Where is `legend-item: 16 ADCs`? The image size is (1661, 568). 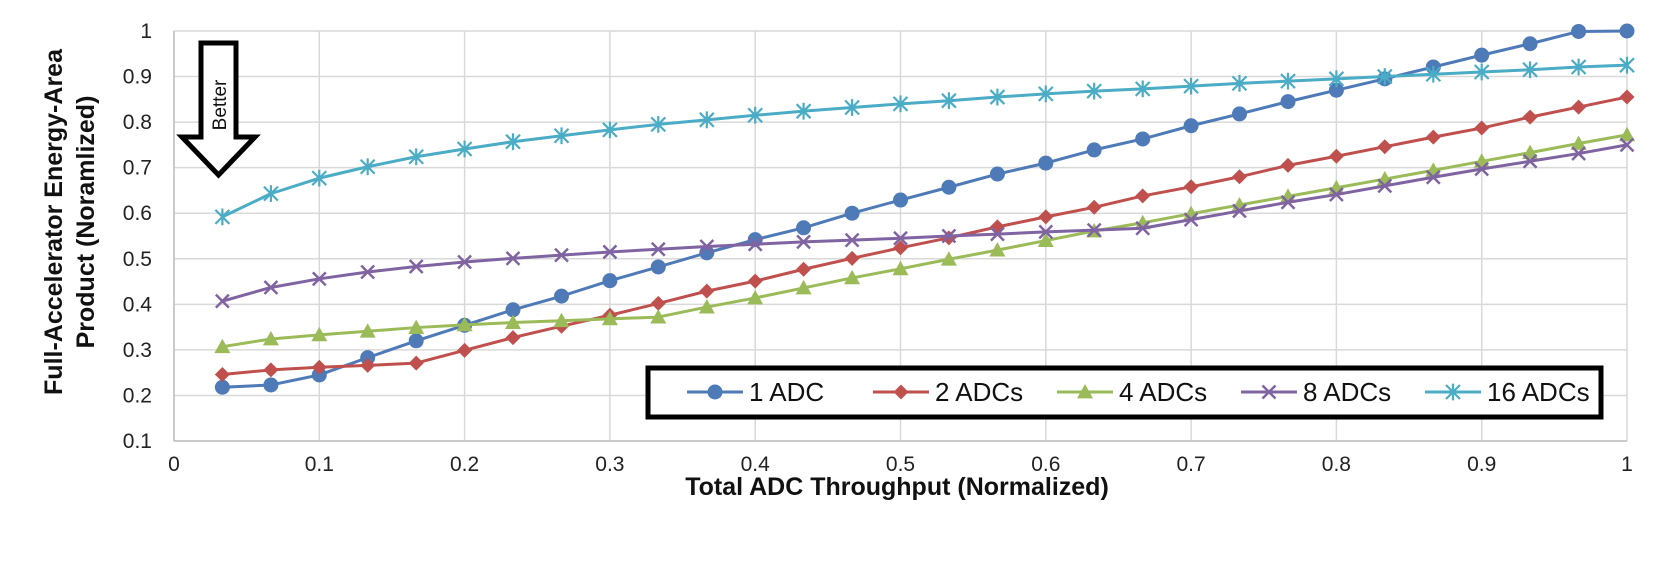 legend-item: 16 ADCs is located at coordinates (1507, 392).